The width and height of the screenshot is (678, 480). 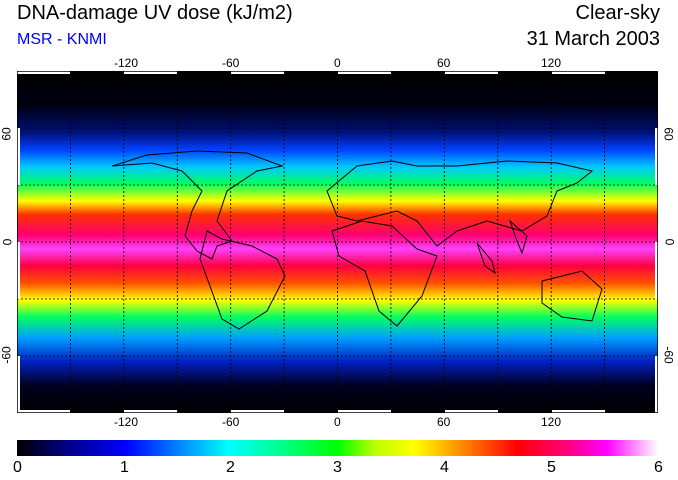 What do you see at coordinates (337, 63) in the screenshot?
I see `lon-label-top: 0` at bounding box center [337, 63].